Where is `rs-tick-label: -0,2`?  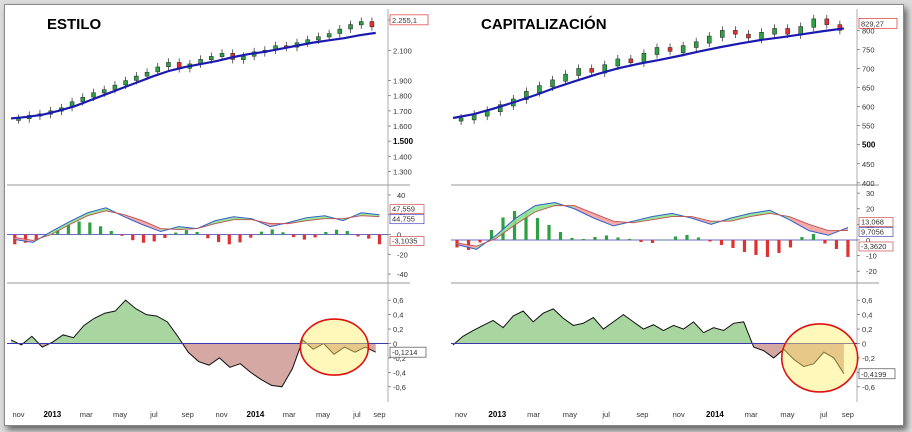
rs-tick-label: -0,2 is located at coordinates (399, 358).